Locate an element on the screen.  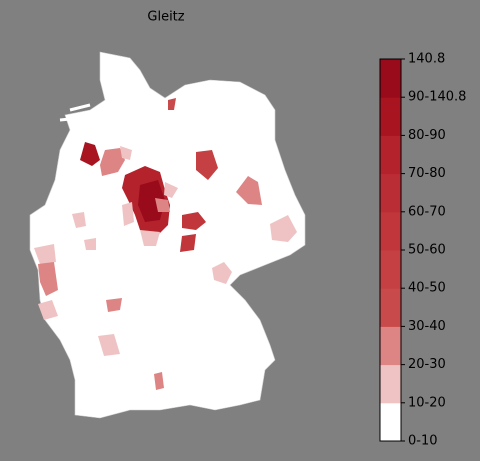
colorbar-label: 80-90 is located at coordinates (427, 135).